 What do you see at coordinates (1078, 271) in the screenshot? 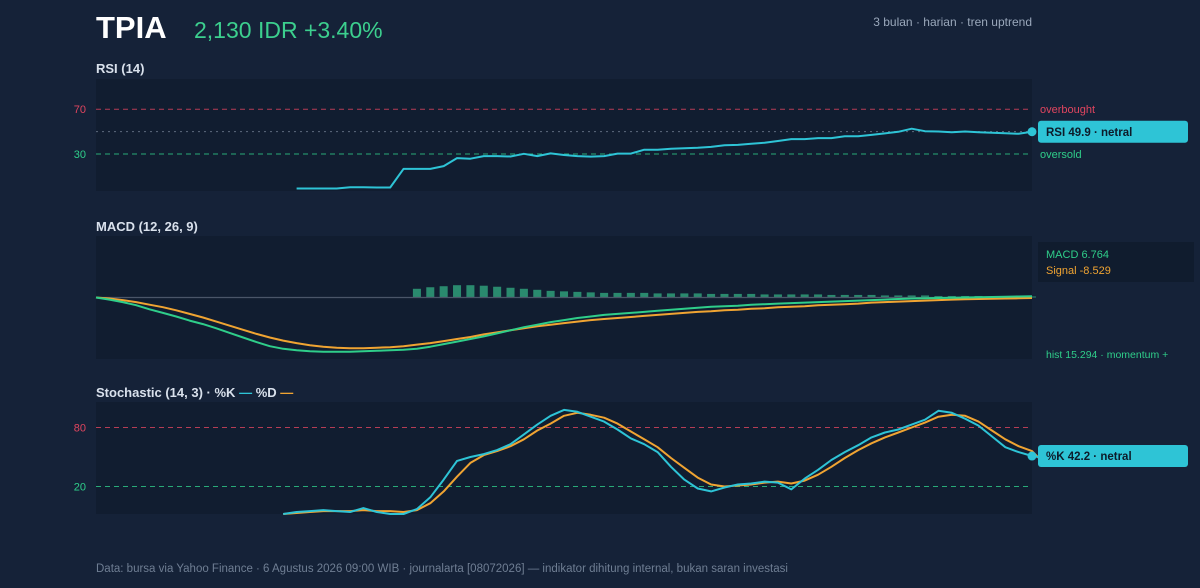
I see `macd-signal-label: Signal -8.529` at bounding box center [1078, 271].